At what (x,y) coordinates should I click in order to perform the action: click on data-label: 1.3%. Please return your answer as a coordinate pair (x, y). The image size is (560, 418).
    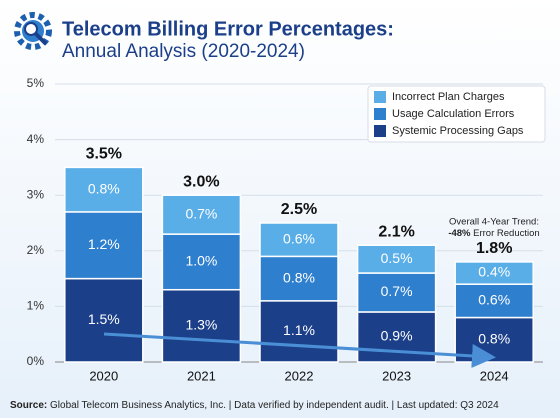
    Looking at the image, I should click on (201, 325).